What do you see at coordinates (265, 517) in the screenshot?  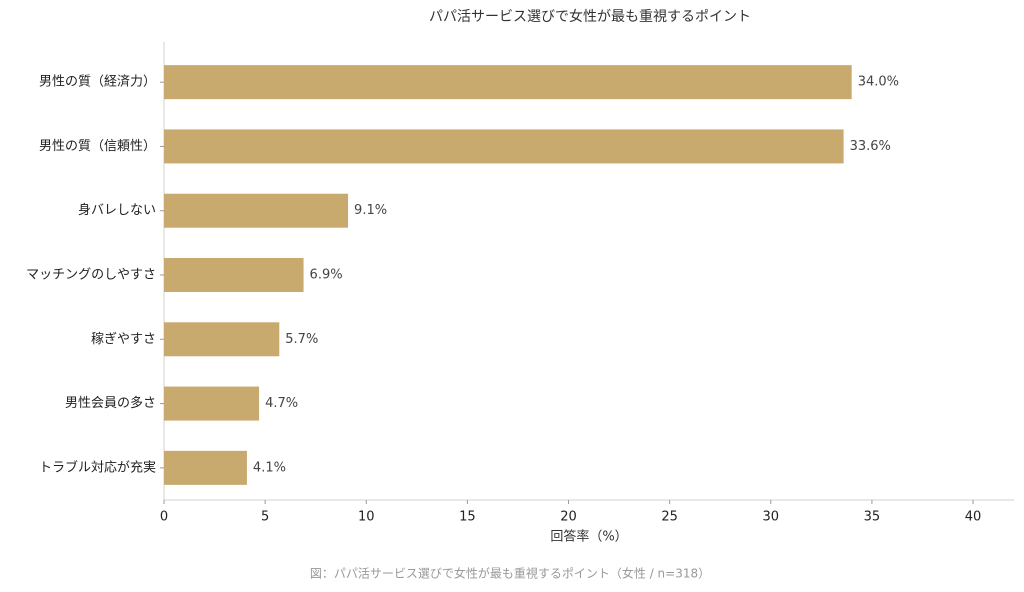 I see `x-tick-label: 5` at bounding box center [265, 517].